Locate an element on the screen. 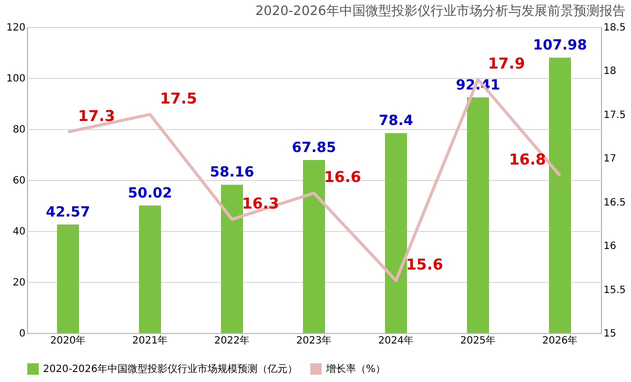 This screenshot has height=382, width=631. y2-tick-label: 18.5 is located at coordinates (615, 28).